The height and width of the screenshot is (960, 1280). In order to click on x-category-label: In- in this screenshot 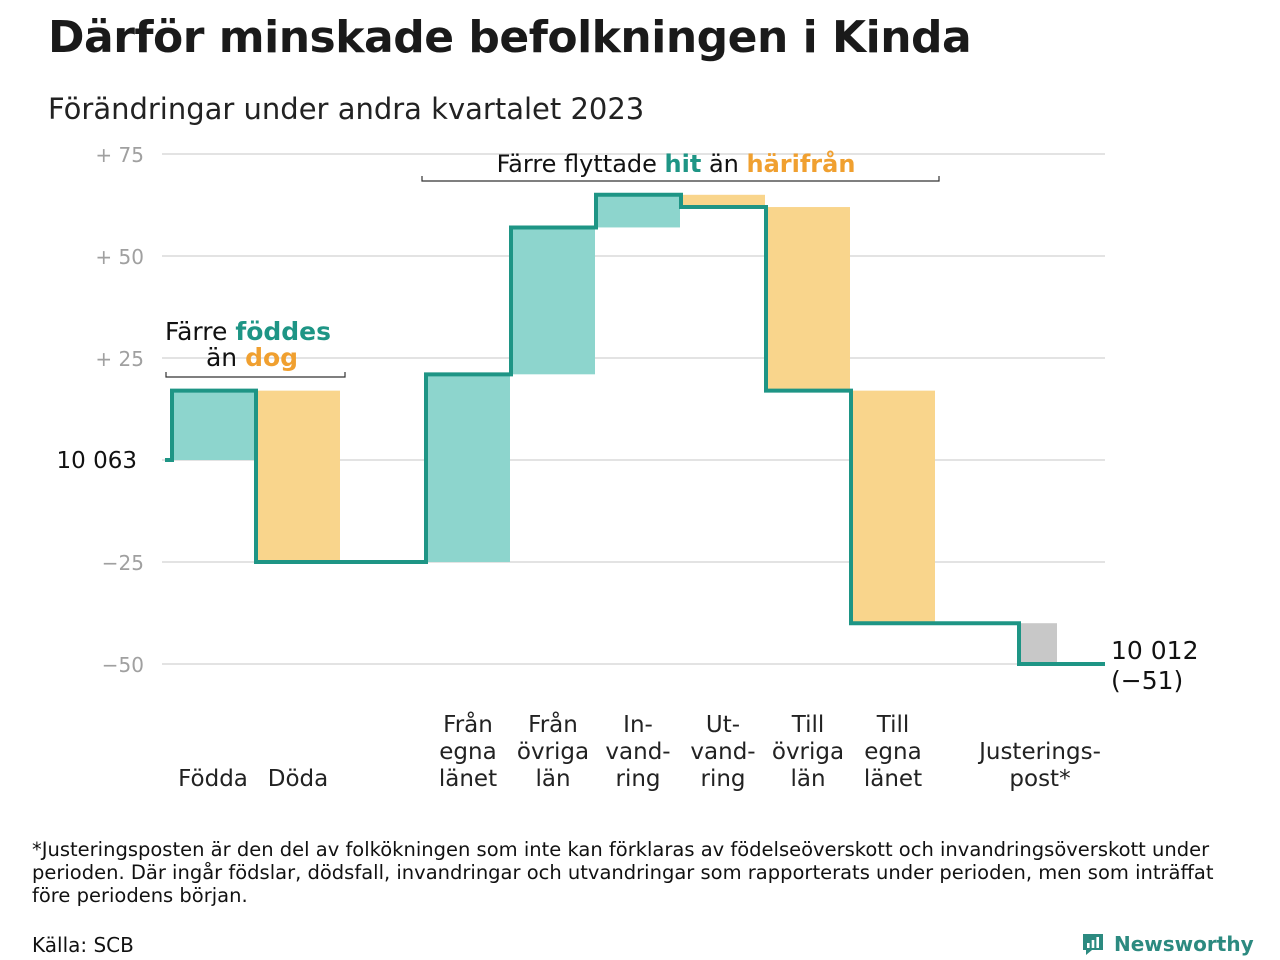, I will do `click(638, 725)`.